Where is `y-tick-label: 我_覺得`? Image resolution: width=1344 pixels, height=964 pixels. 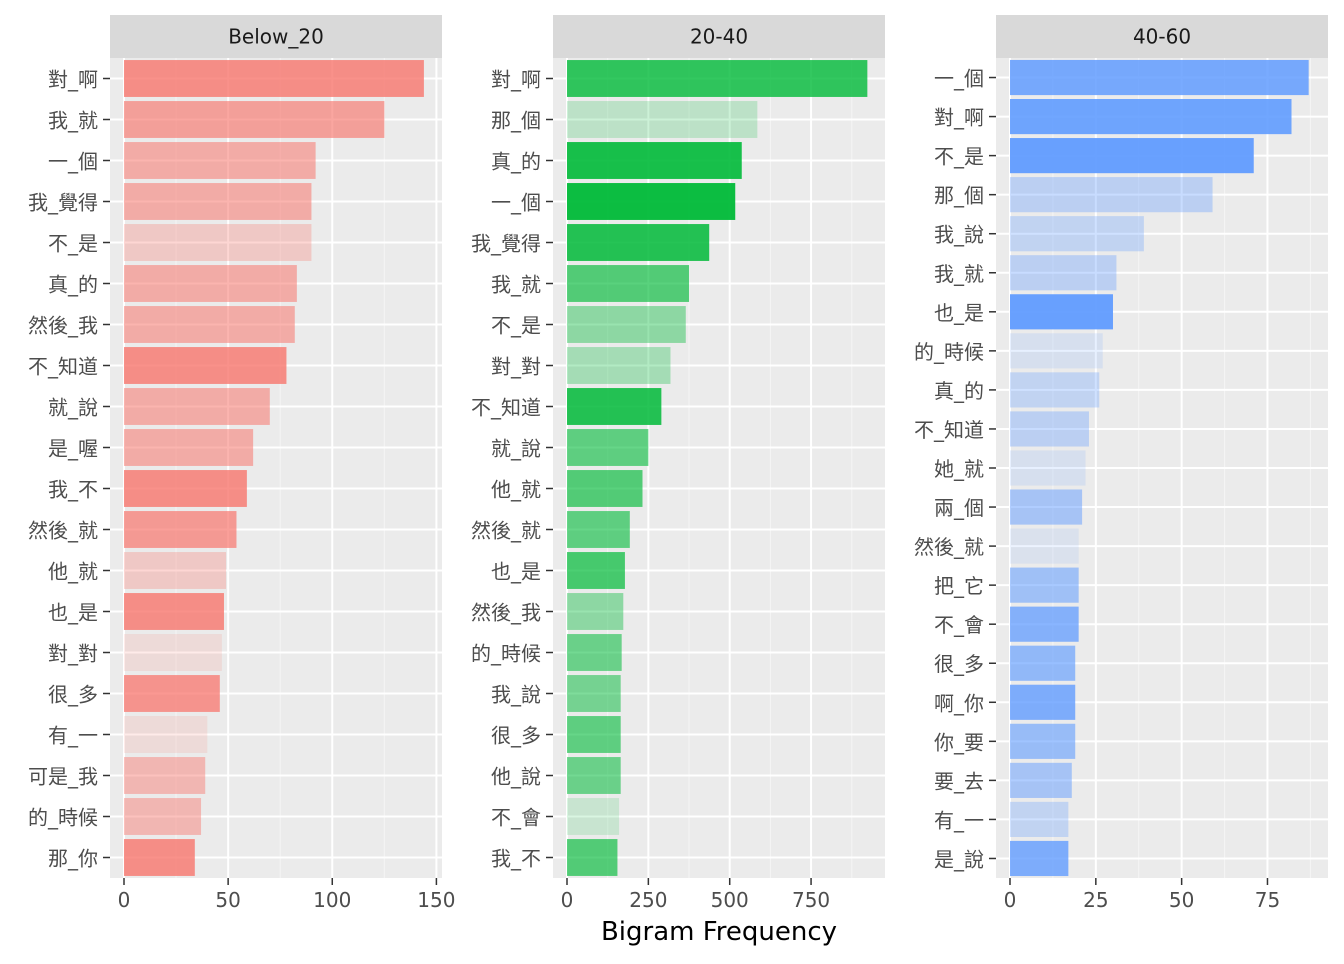
y-tick-label: 我_覺得 is located at coordinates (63, 203).